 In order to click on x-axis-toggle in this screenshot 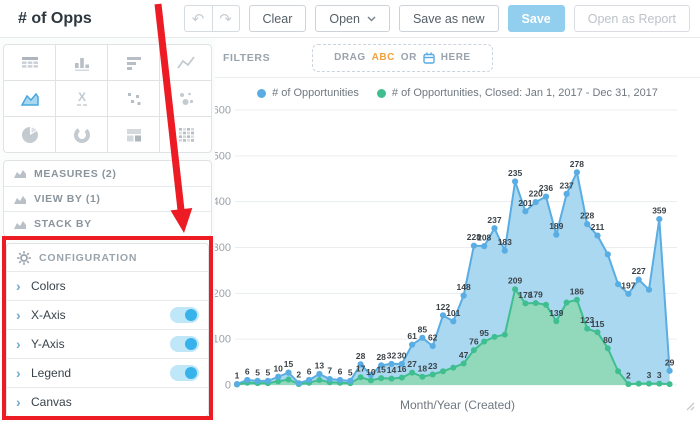, I will do `click(184, 315)`.